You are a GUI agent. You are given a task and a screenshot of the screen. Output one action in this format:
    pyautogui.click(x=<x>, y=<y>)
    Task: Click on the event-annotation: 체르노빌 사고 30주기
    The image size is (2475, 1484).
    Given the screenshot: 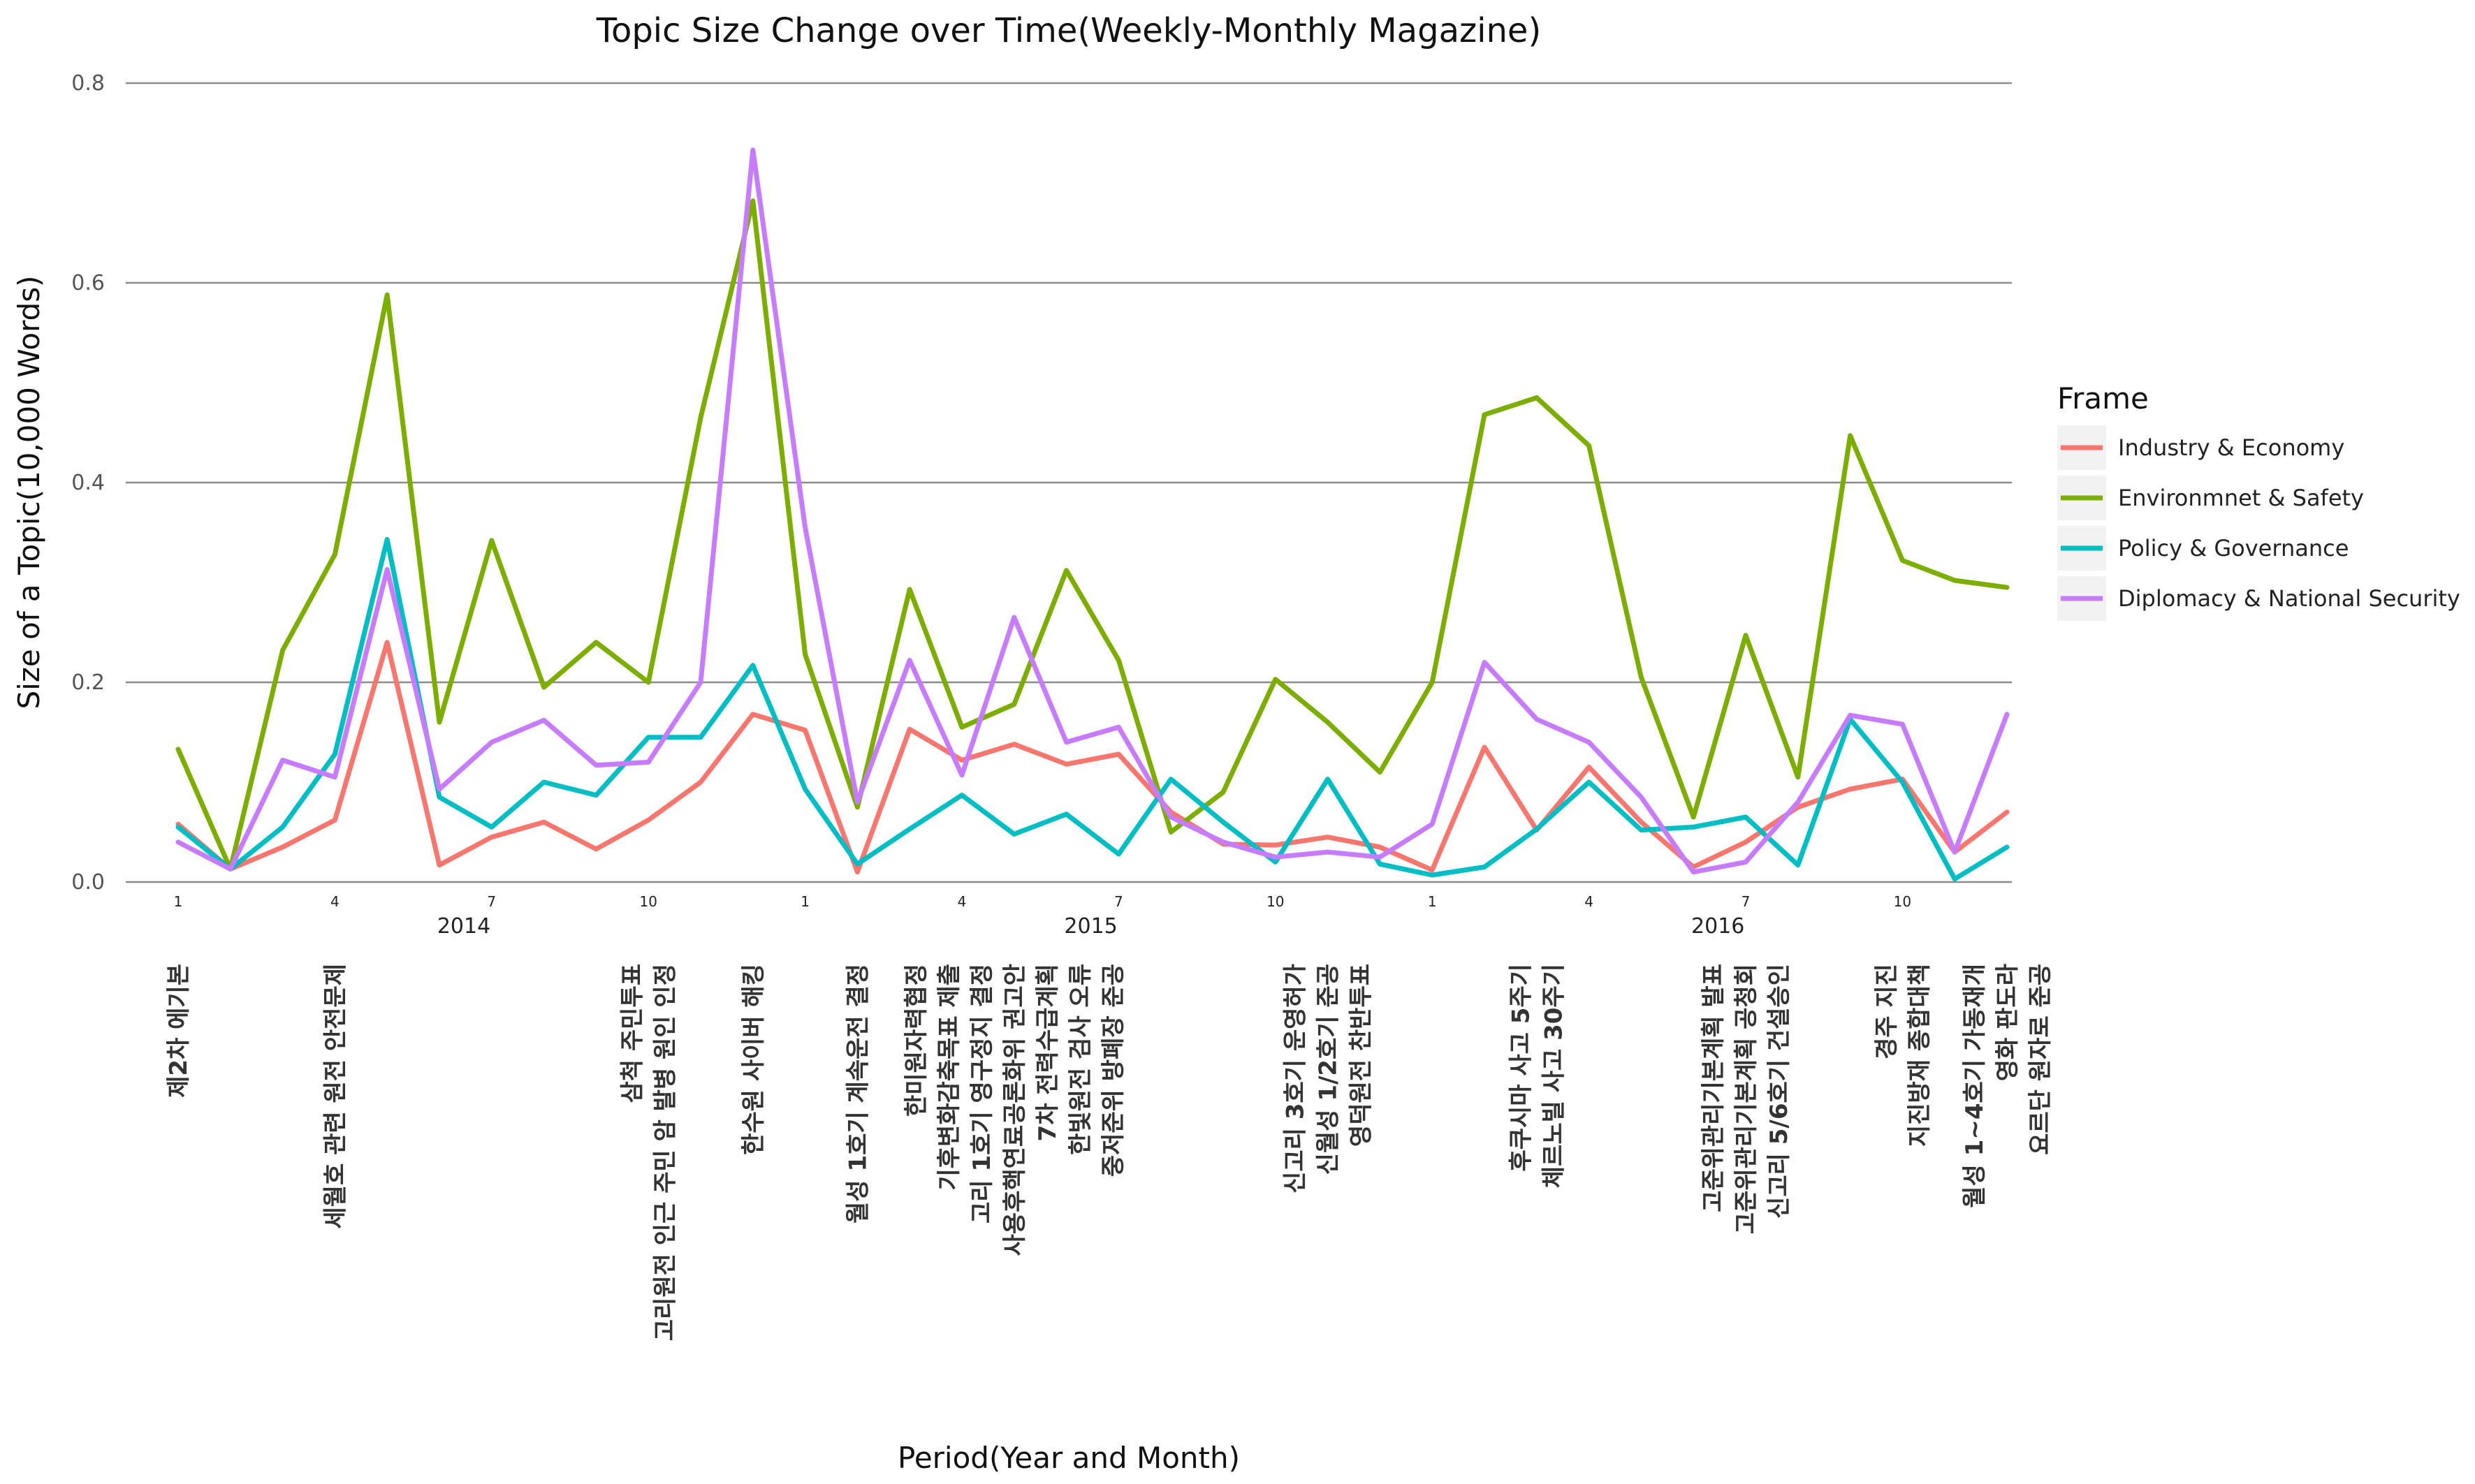 What is the action you would take?
    pyautogui.click(x=1554, y=1076)
    